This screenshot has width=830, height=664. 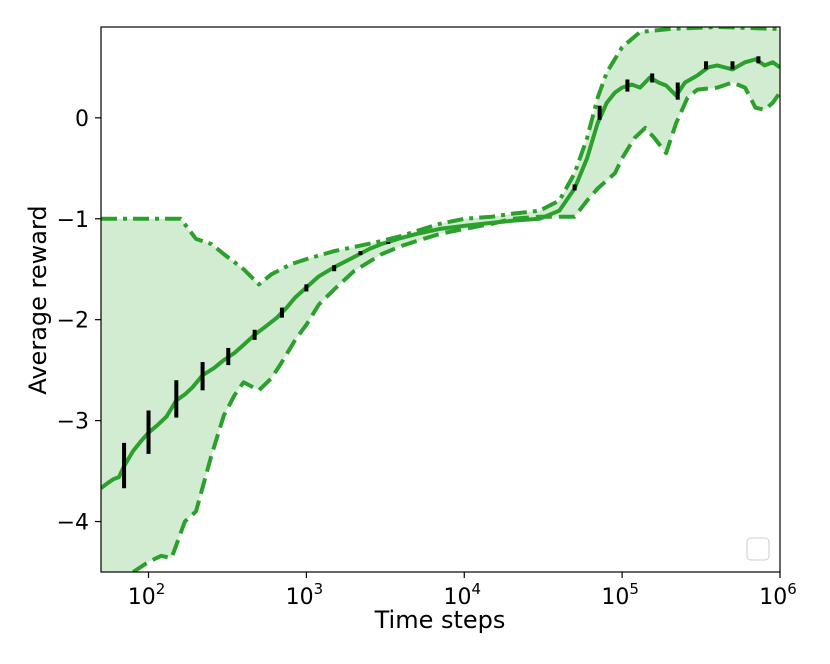 What do you see at coordinates (462, 595) in the screenshot?
I see `x-tick-label: 10⁴` at bounding box center [462, 595].